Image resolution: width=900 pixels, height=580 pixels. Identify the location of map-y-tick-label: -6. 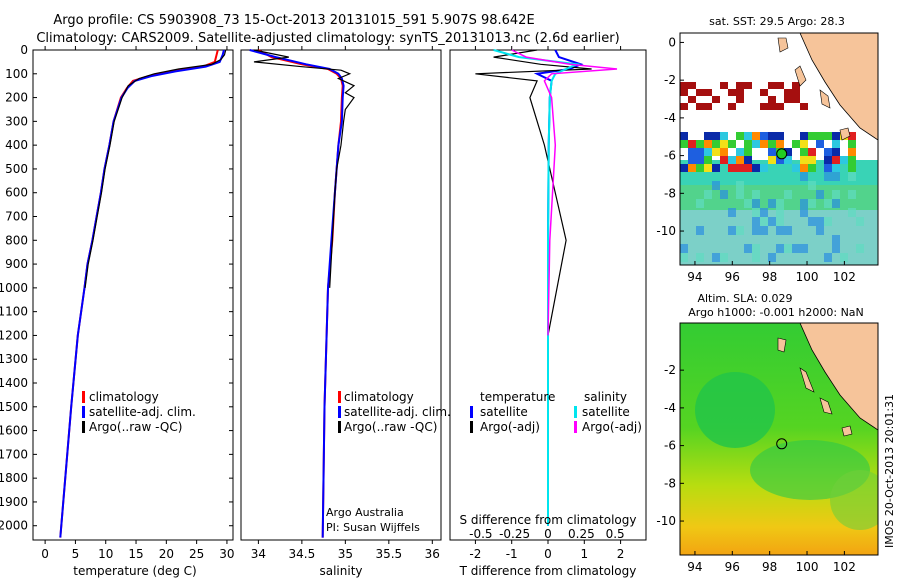
(670, 156).